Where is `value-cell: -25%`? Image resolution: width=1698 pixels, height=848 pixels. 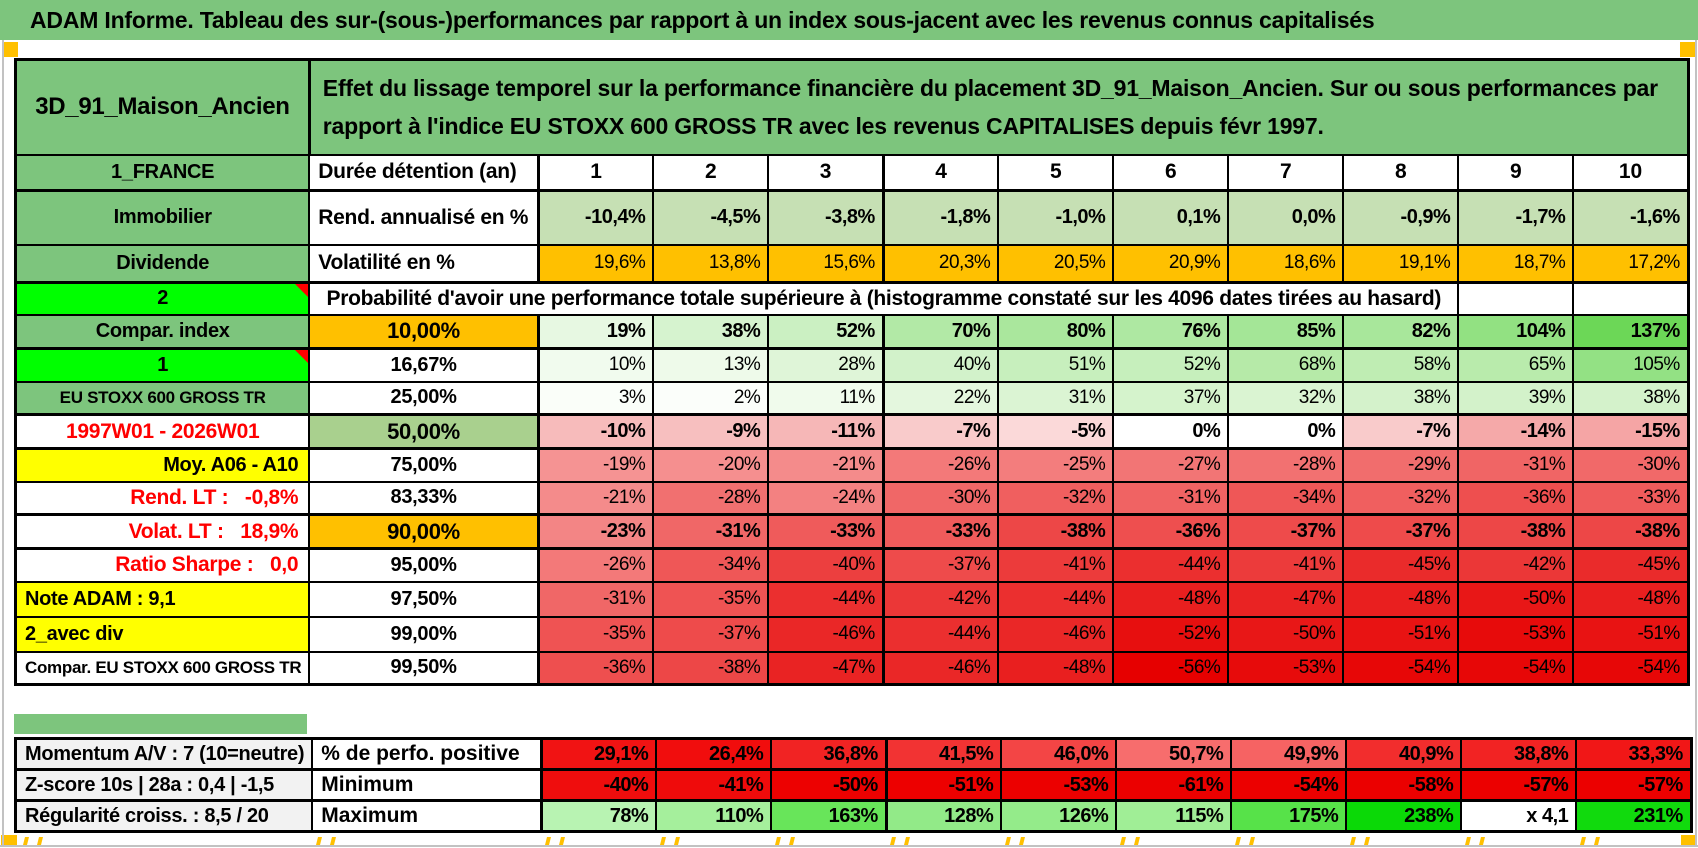 value-cell: -25% is located at coordinates (1056, 465).